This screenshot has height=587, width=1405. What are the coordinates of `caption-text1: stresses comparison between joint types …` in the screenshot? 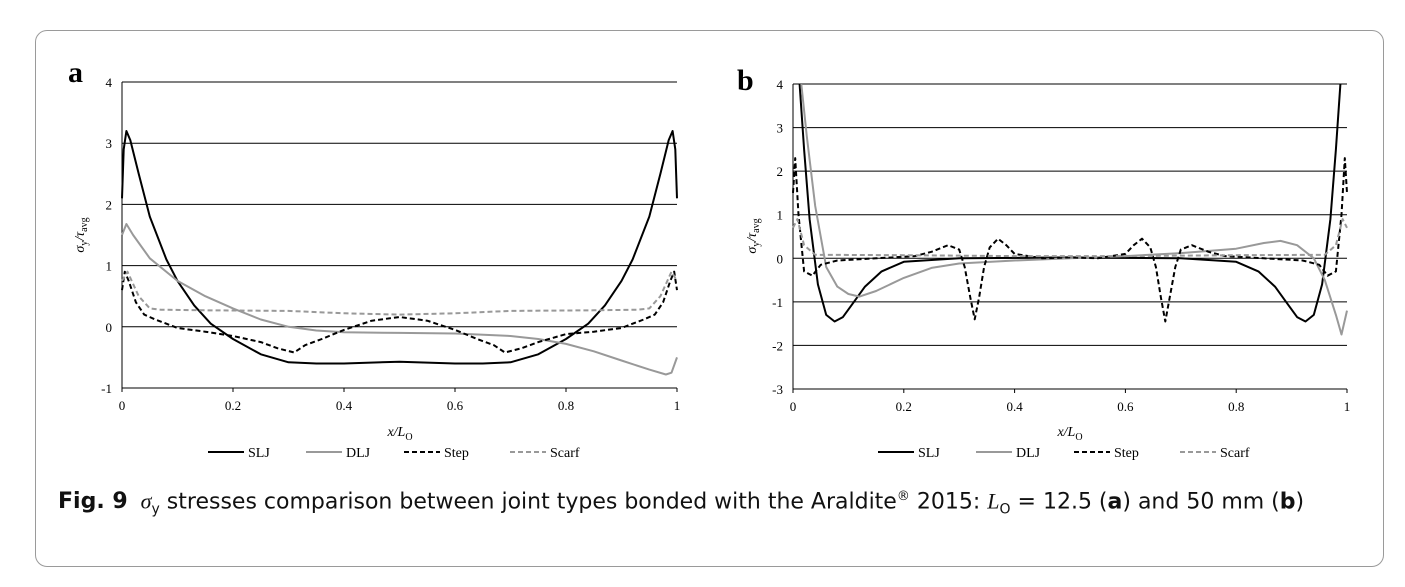 It's located at (528, 502).